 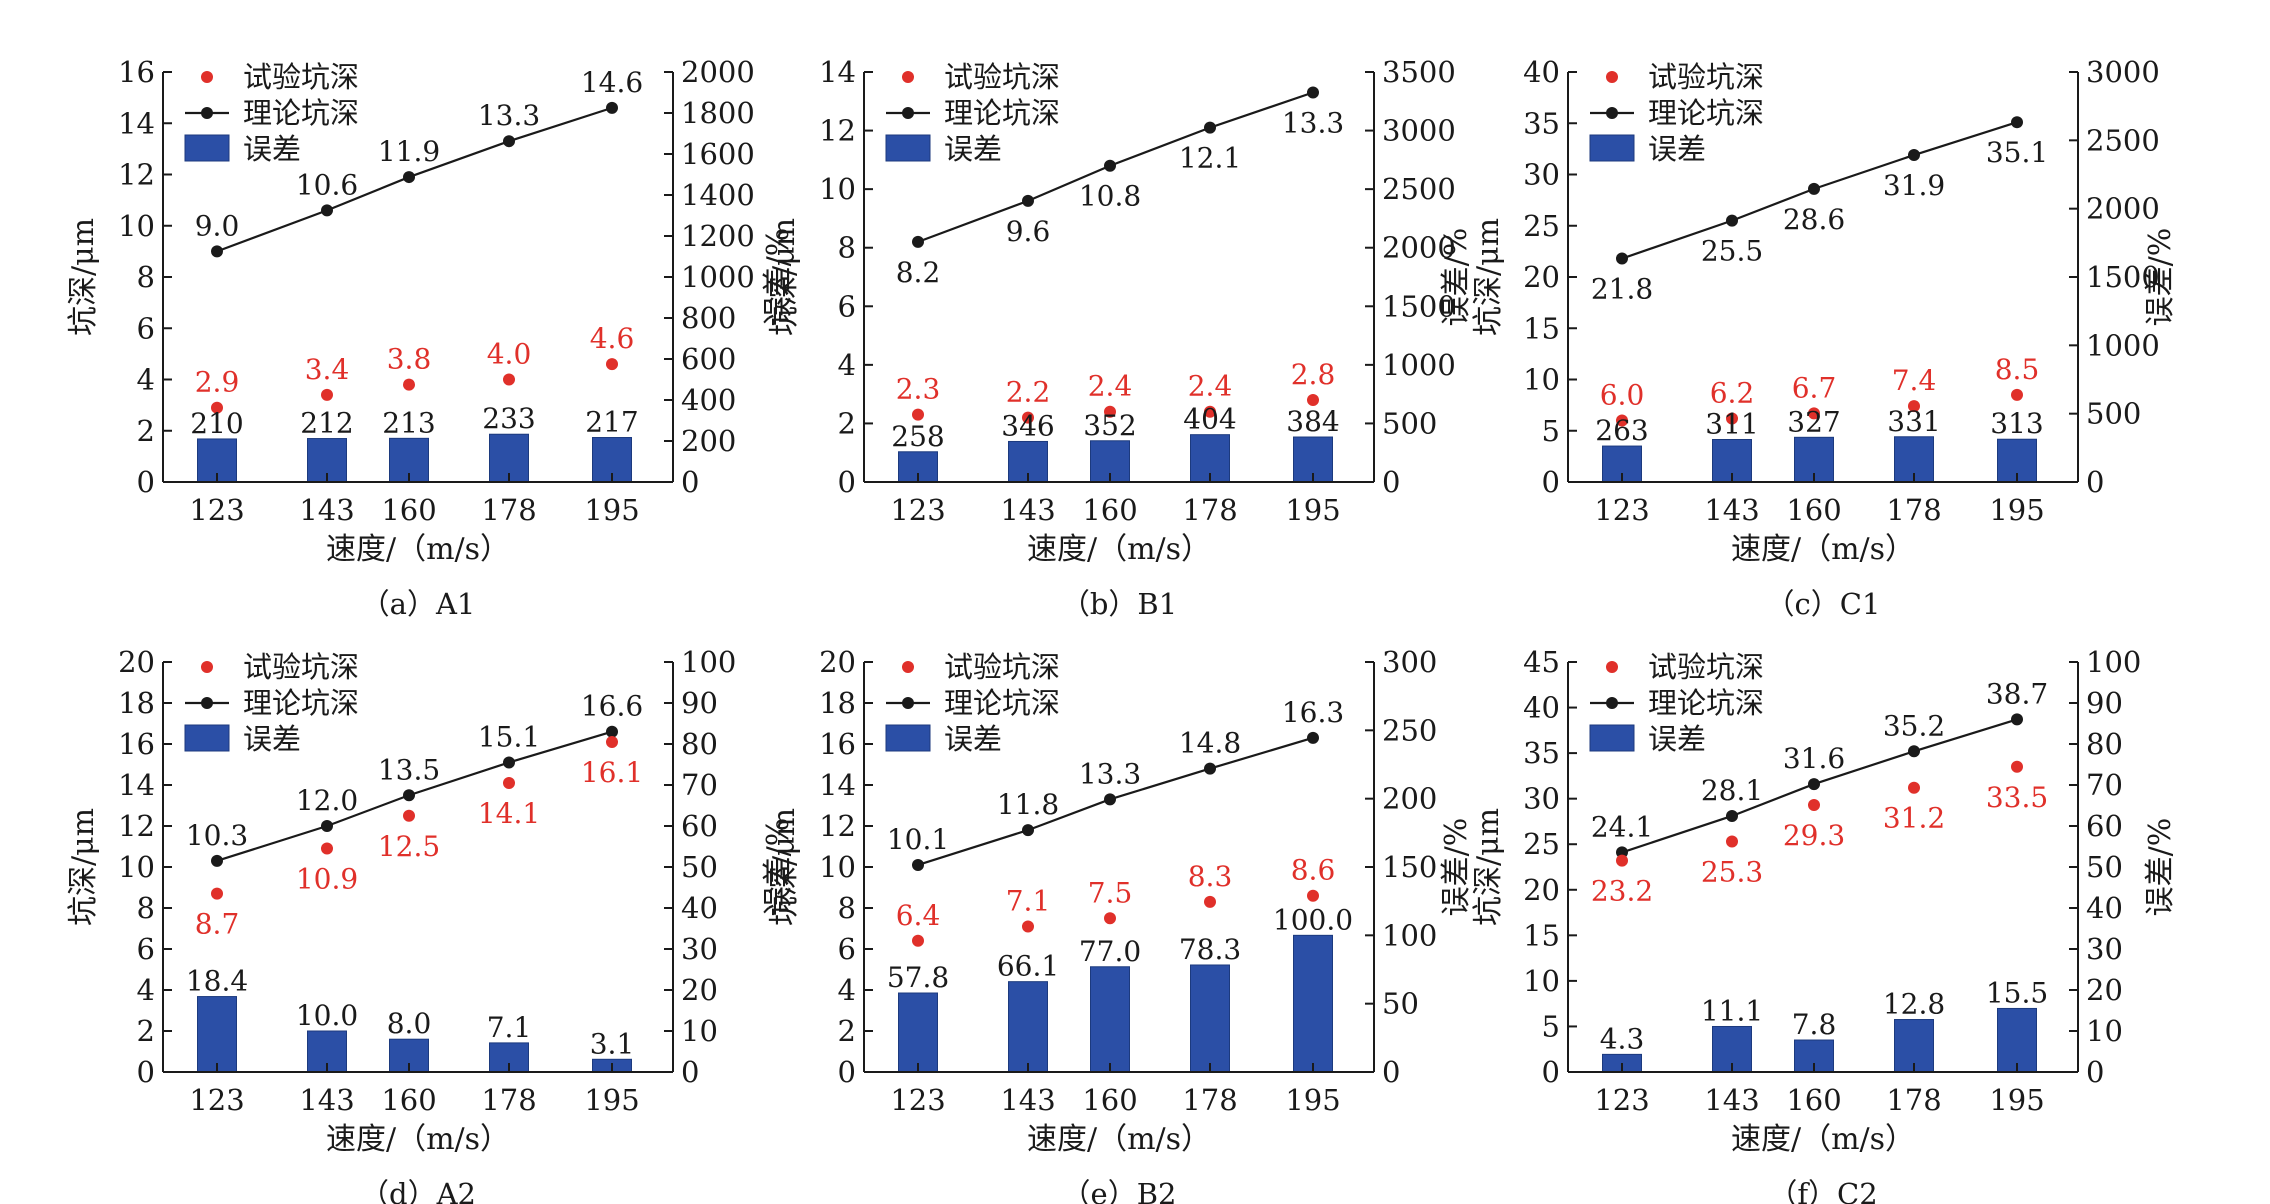 I want to click on exp-value-label: 25.3, so click(x=1732, y=871).